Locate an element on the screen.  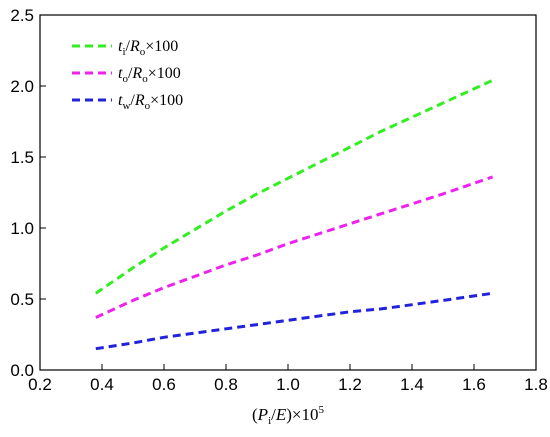
x-tick-label: 1.2 is located at coordinates (350, 384).